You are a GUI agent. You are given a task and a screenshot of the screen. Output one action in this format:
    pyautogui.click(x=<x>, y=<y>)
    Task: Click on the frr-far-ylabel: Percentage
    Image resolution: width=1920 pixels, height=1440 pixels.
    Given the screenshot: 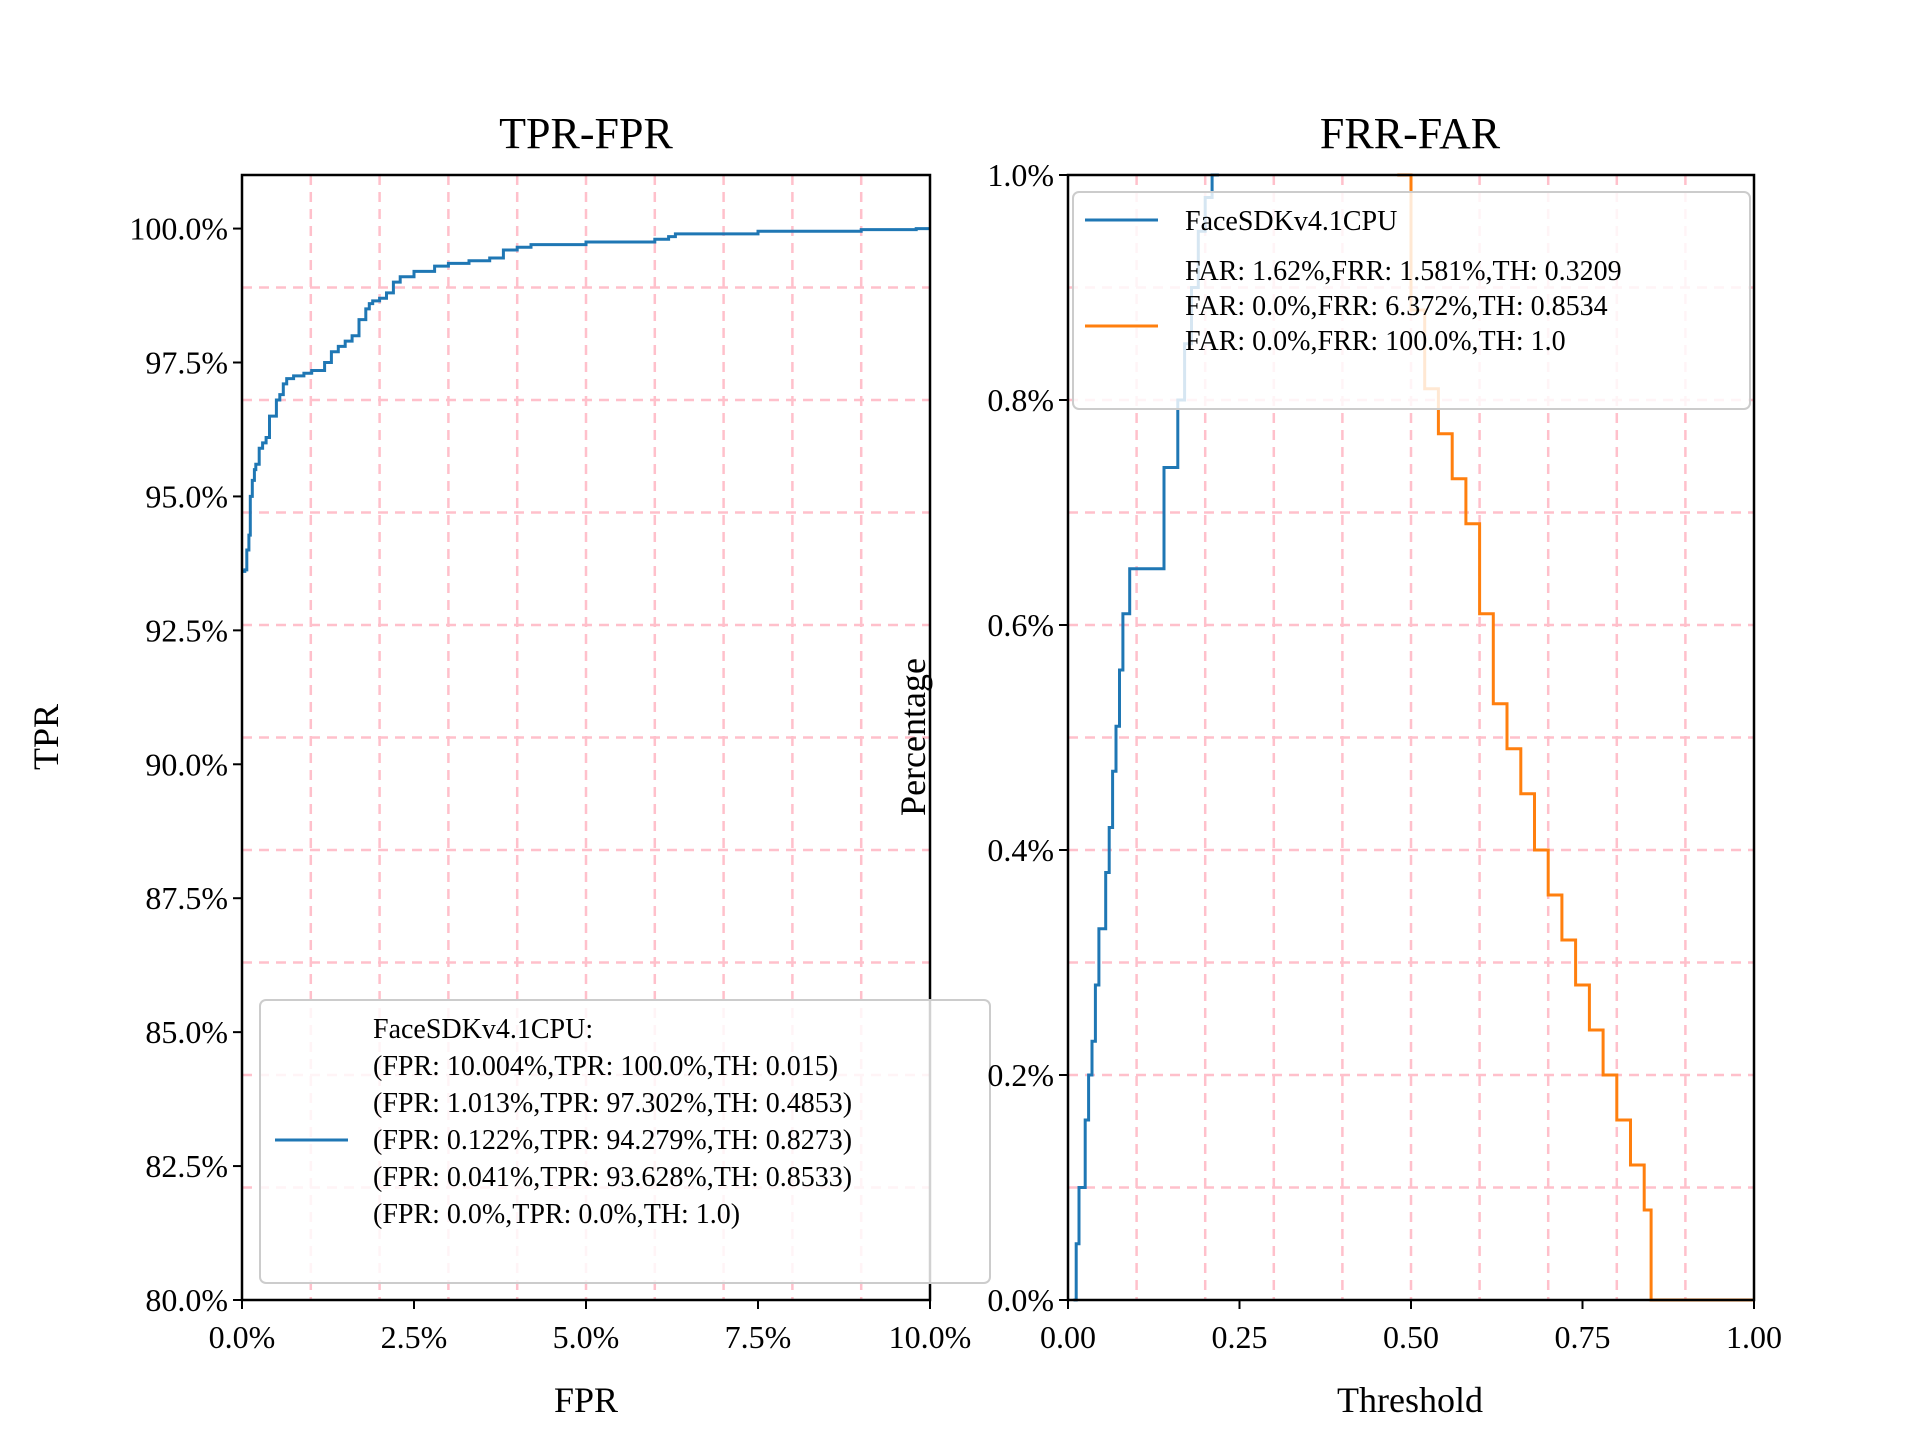 What is the action you would take?
    pyautogui.click(x=913, y=737)
    